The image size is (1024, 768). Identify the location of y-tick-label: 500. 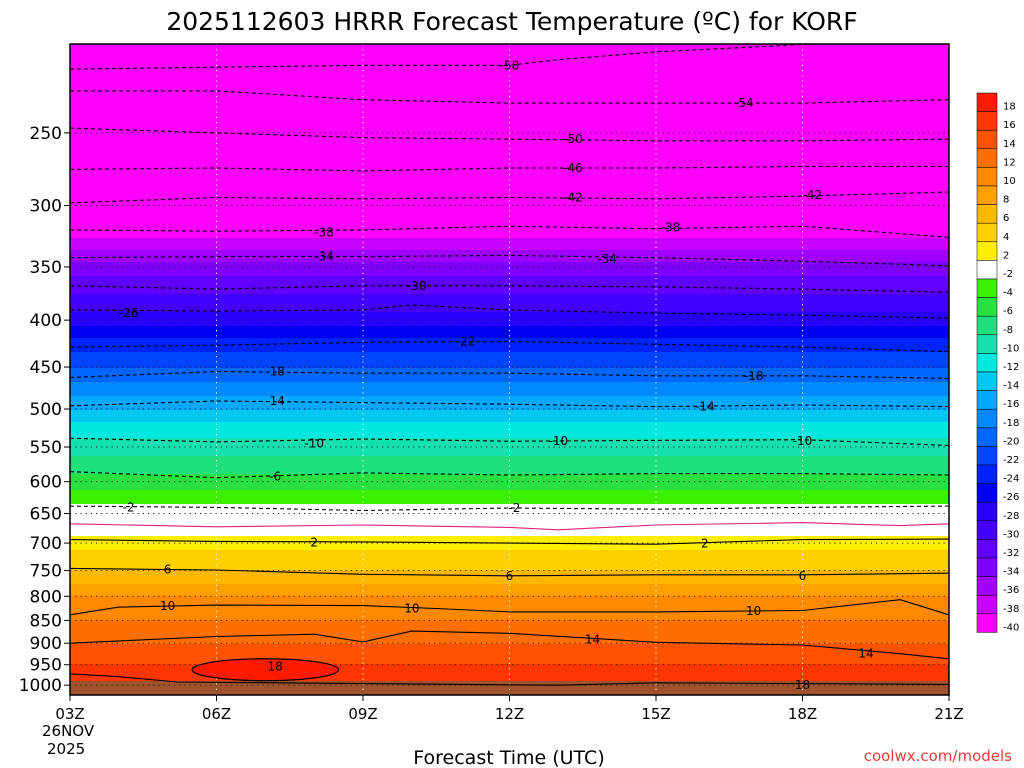
(46, 410).